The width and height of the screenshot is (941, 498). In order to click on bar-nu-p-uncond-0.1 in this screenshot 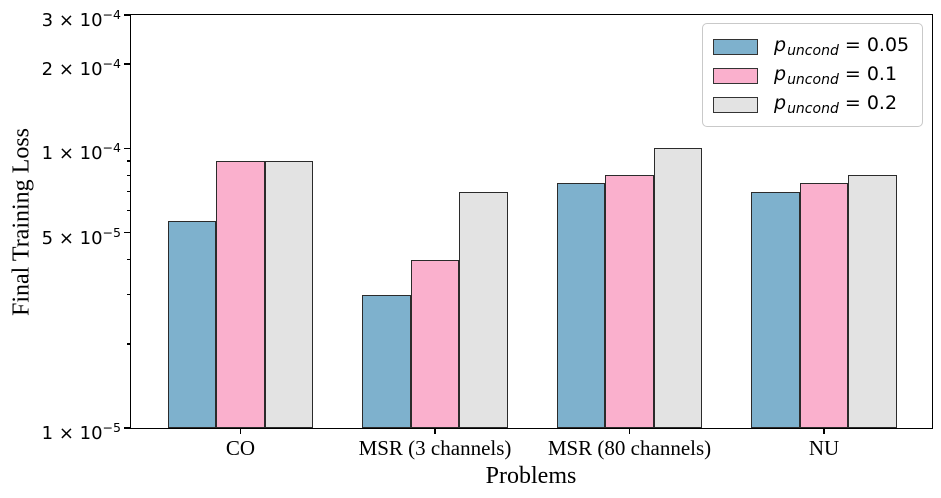, I will do `click(824, 305)`.